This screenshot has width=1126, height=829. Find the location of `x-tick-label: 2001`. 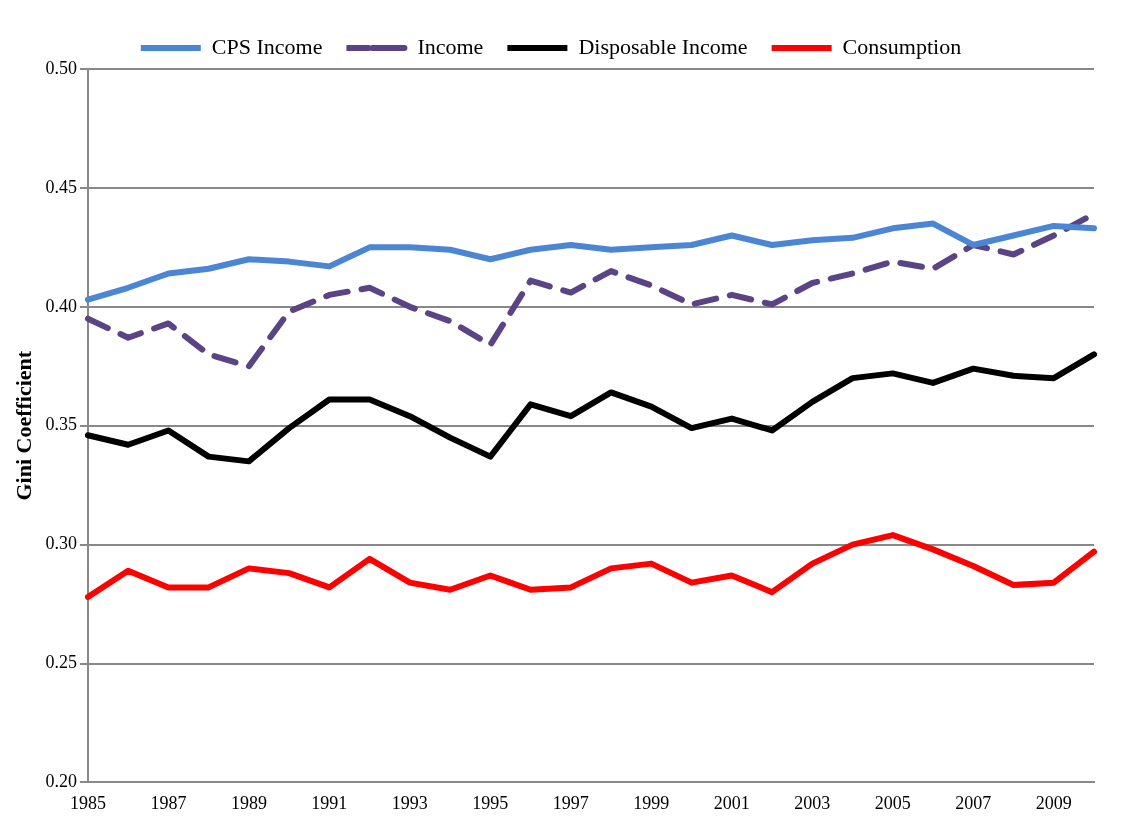

x-tick-label: 2001 is located at coordinates (731, 802).